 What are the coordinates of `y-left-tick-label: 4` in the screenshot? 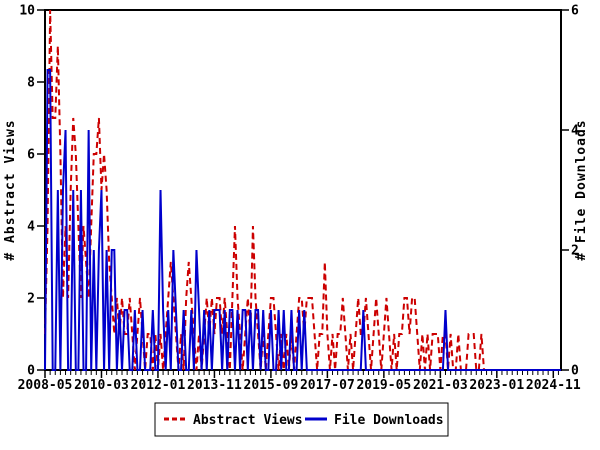 It's located at (31, 227).